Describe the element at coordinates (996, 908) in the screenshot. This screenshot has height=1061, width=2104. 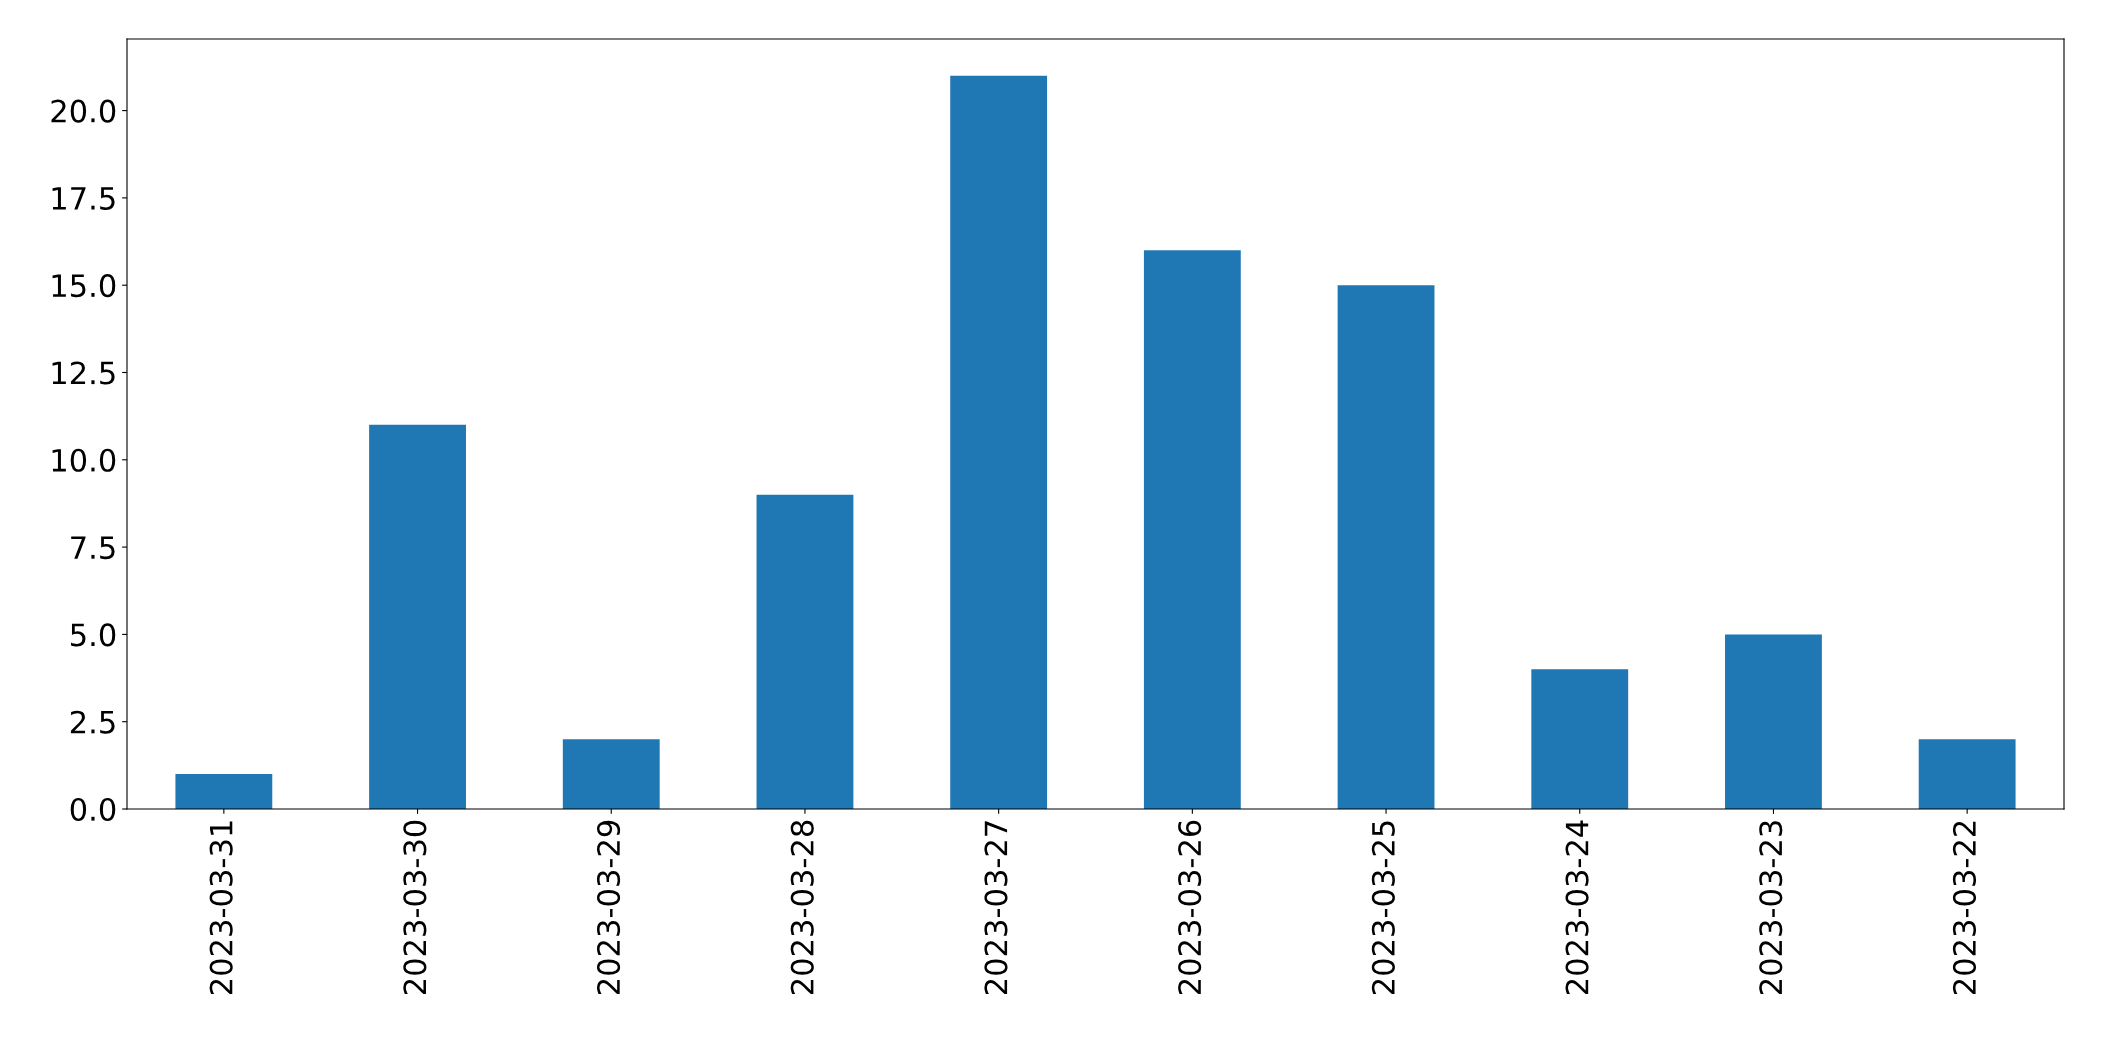
I see `x-tick-label: 2023-03-27` at that location.